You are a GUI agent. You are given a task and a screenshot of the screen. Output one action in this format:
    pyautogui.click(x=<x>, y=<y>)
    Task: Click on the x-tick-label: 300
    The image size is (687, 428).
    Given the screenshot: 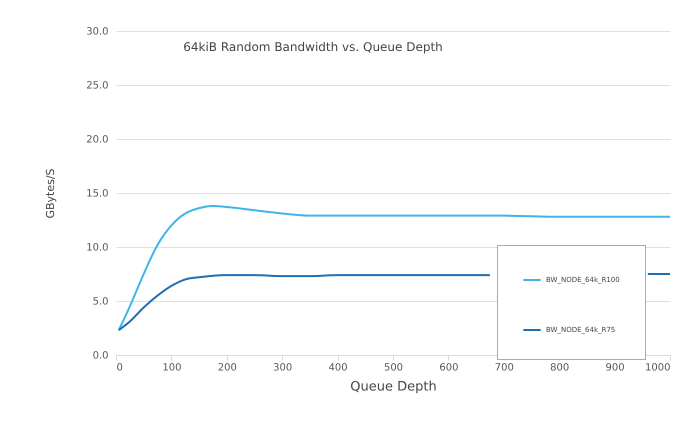 What is the action you would take?
    pyautogui.click(x=282, y=368)
    